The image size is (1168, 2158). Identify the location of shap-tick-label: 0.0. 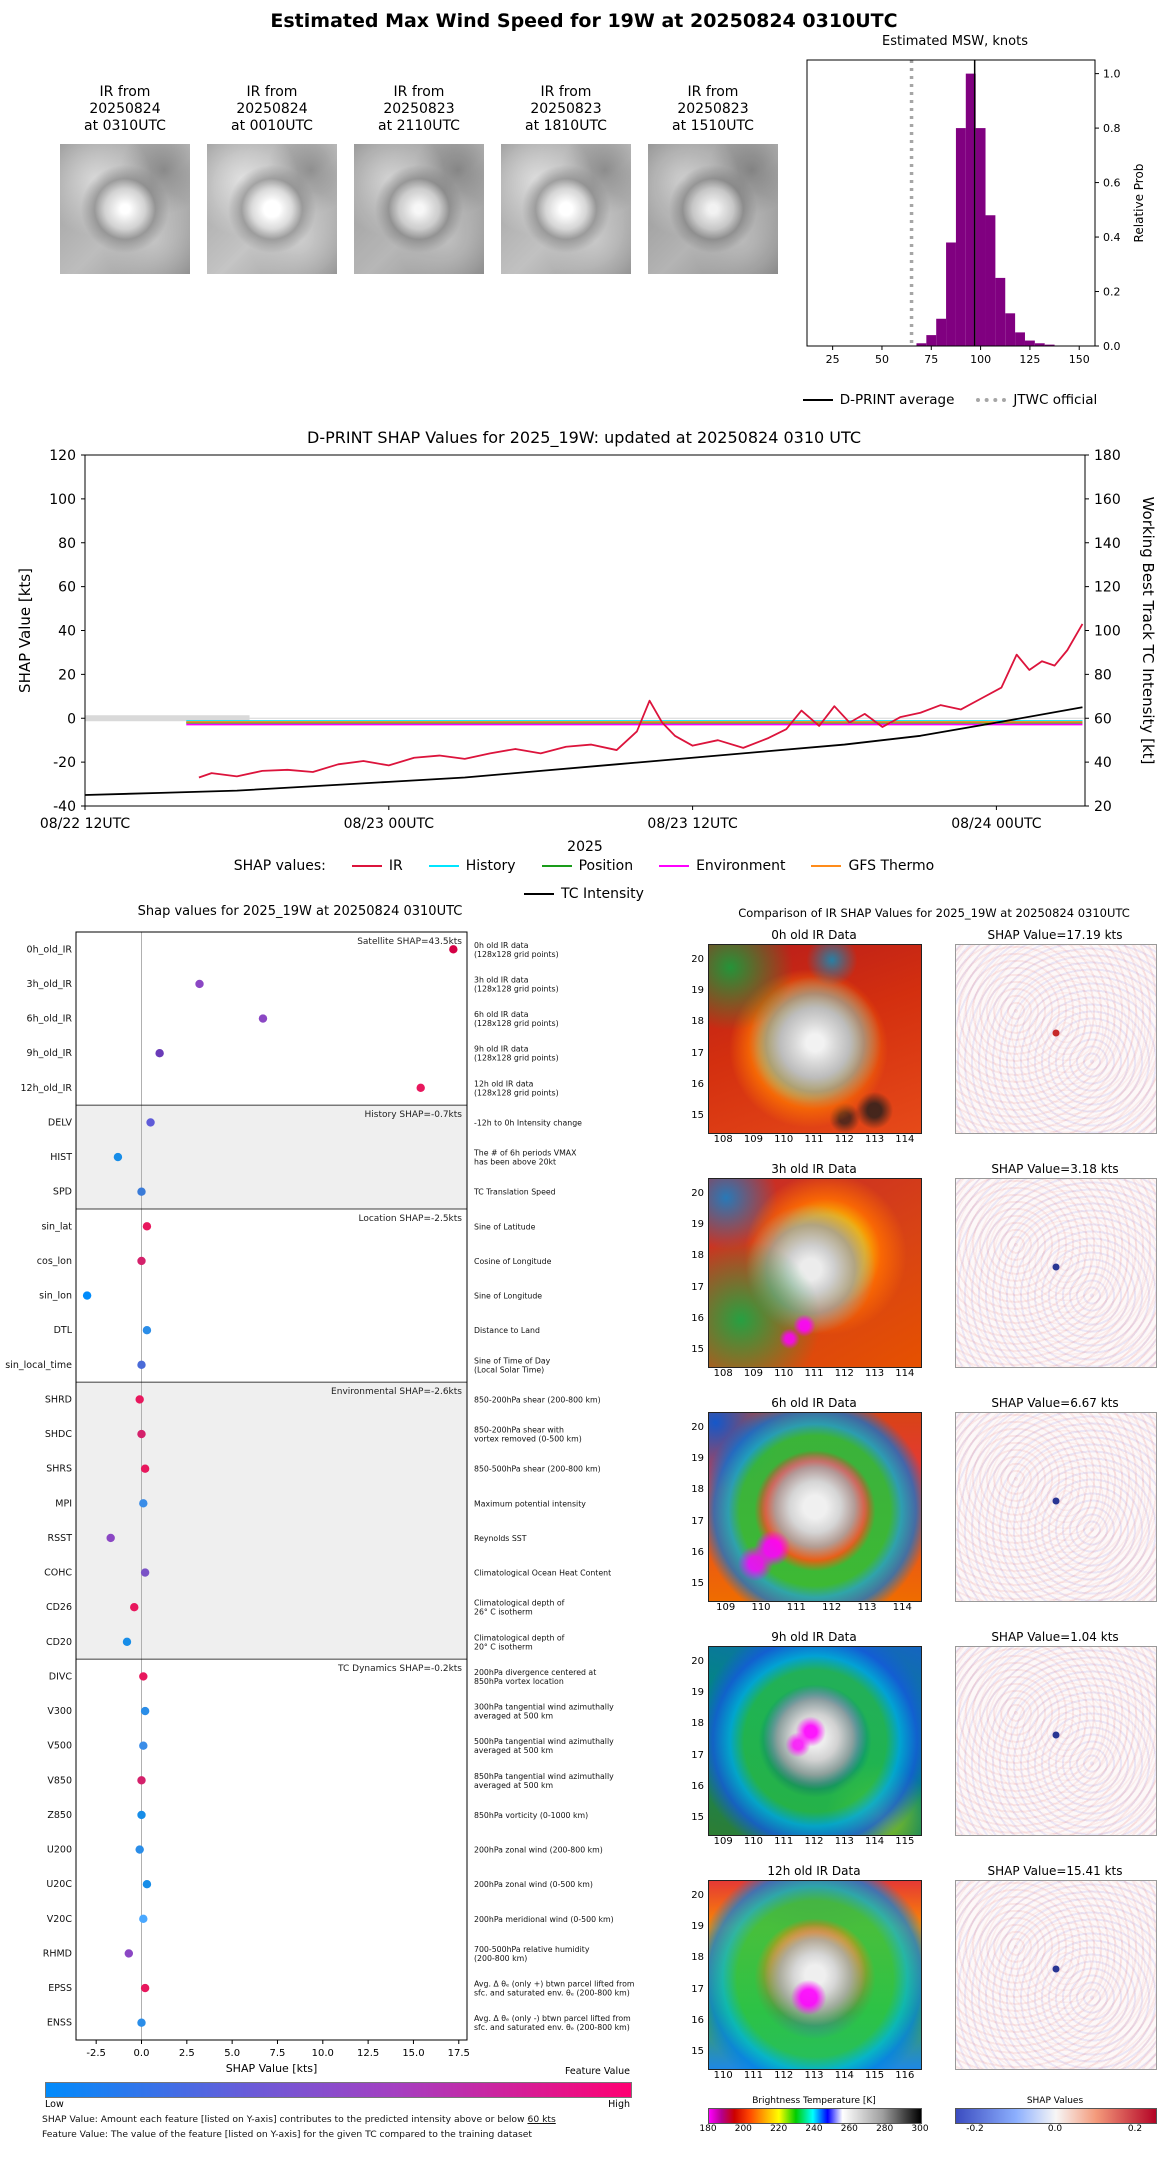
(1055, 2129).